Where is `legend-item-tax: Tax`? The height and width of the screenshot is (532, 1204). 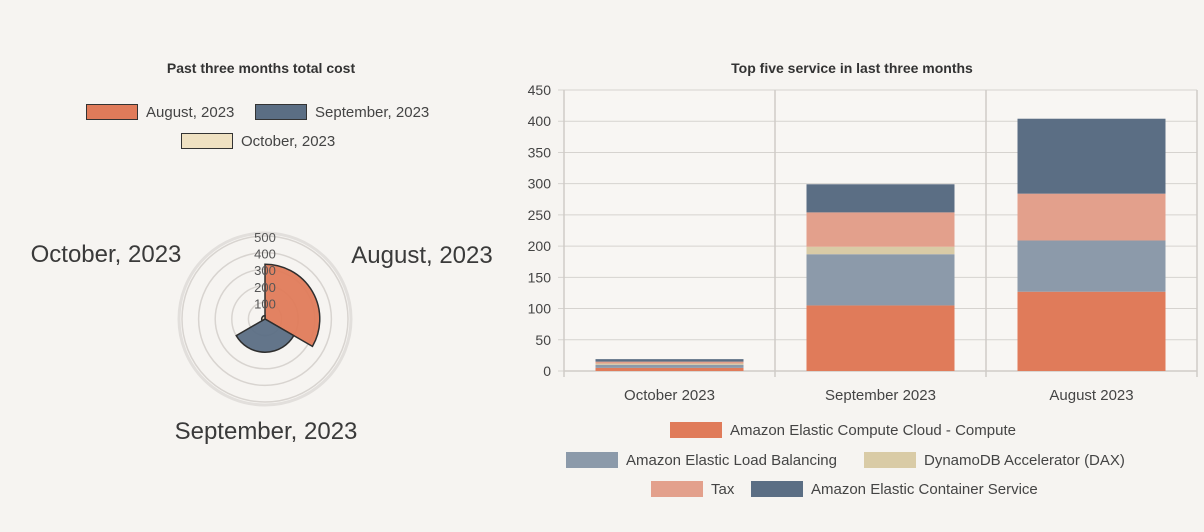 legend-item-tax: Tax is located at coordinates (692, 489).